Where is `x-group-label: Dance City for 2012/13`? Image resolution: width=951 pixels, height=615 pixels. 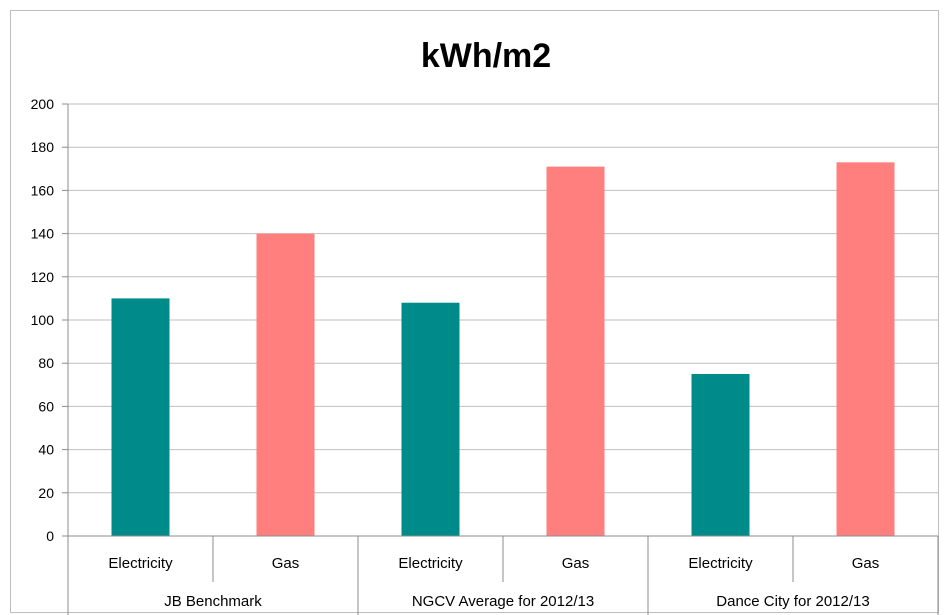 x-group-label: Dance City for 2012/13 is located at coordinates (792, 601).